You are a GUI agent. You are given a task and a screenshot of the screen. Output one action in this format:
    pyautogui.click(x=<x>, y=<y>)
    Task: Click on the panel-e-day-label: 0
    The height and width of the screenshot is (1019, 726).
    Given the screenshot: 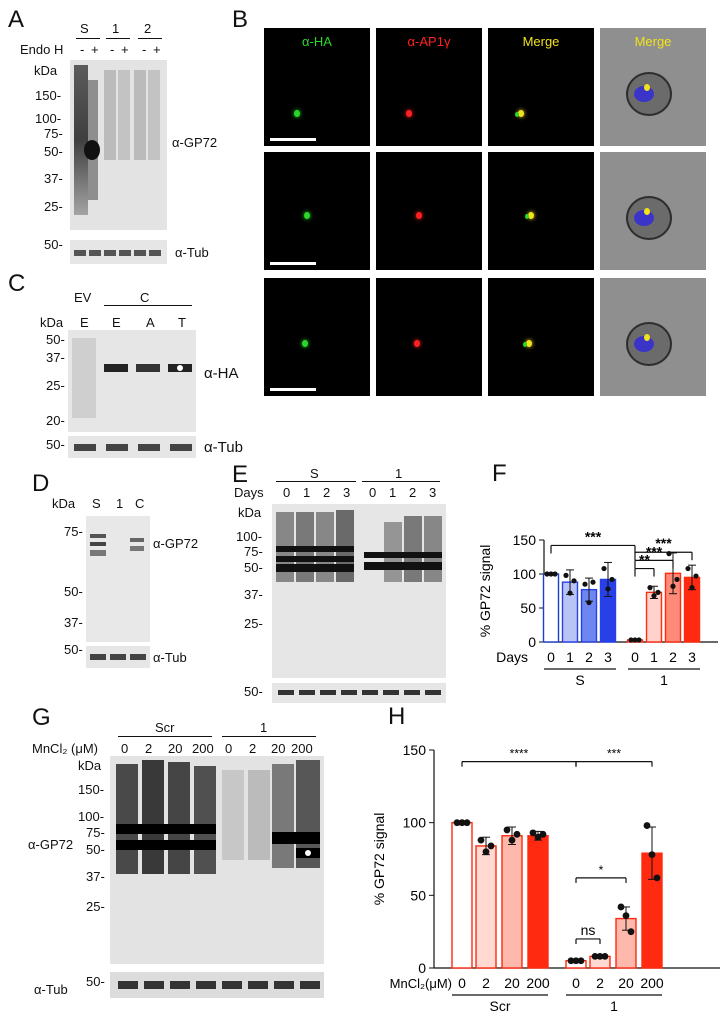 What is the action you would take?
    pyautogui.click(x=373, y=492)
    